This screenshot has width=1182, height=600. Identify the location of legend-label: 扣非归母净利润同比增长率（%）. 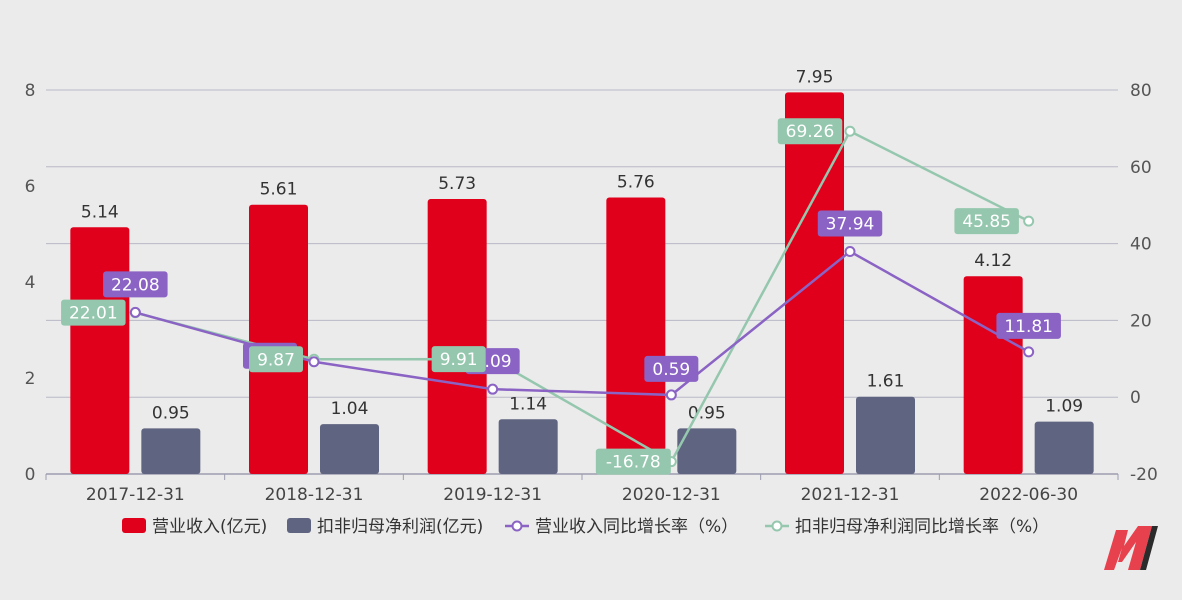
(922, 527).